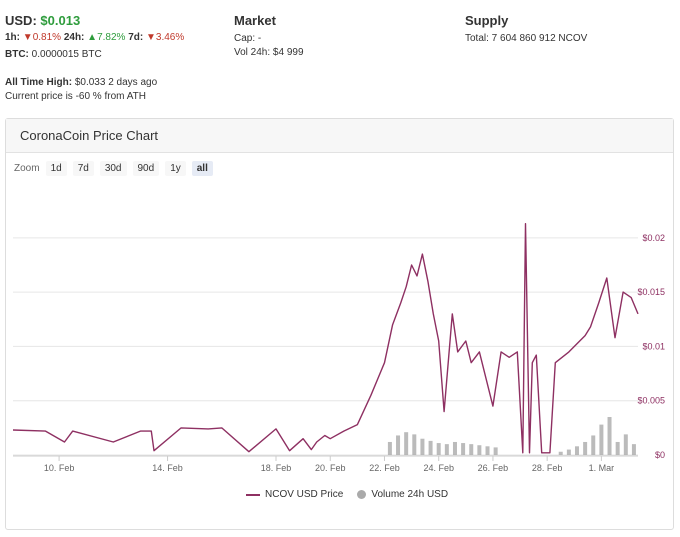  I want to click on x-tick-label: 10. Feb, so click(59, 468).